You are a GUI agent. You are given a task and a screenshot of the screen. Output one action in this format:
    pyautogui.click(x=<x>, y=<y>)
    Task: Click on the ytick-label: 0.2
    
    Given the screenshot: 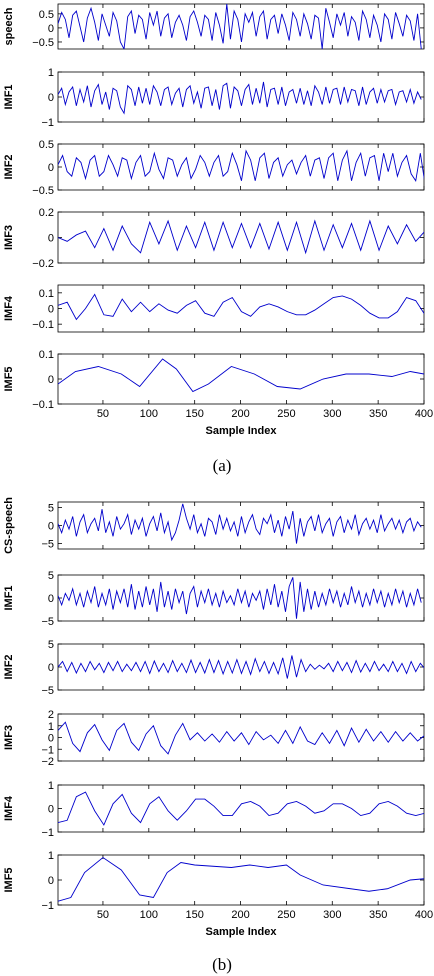 What is the action you would take?
    pyautogui.click(x=46, y=213)
    